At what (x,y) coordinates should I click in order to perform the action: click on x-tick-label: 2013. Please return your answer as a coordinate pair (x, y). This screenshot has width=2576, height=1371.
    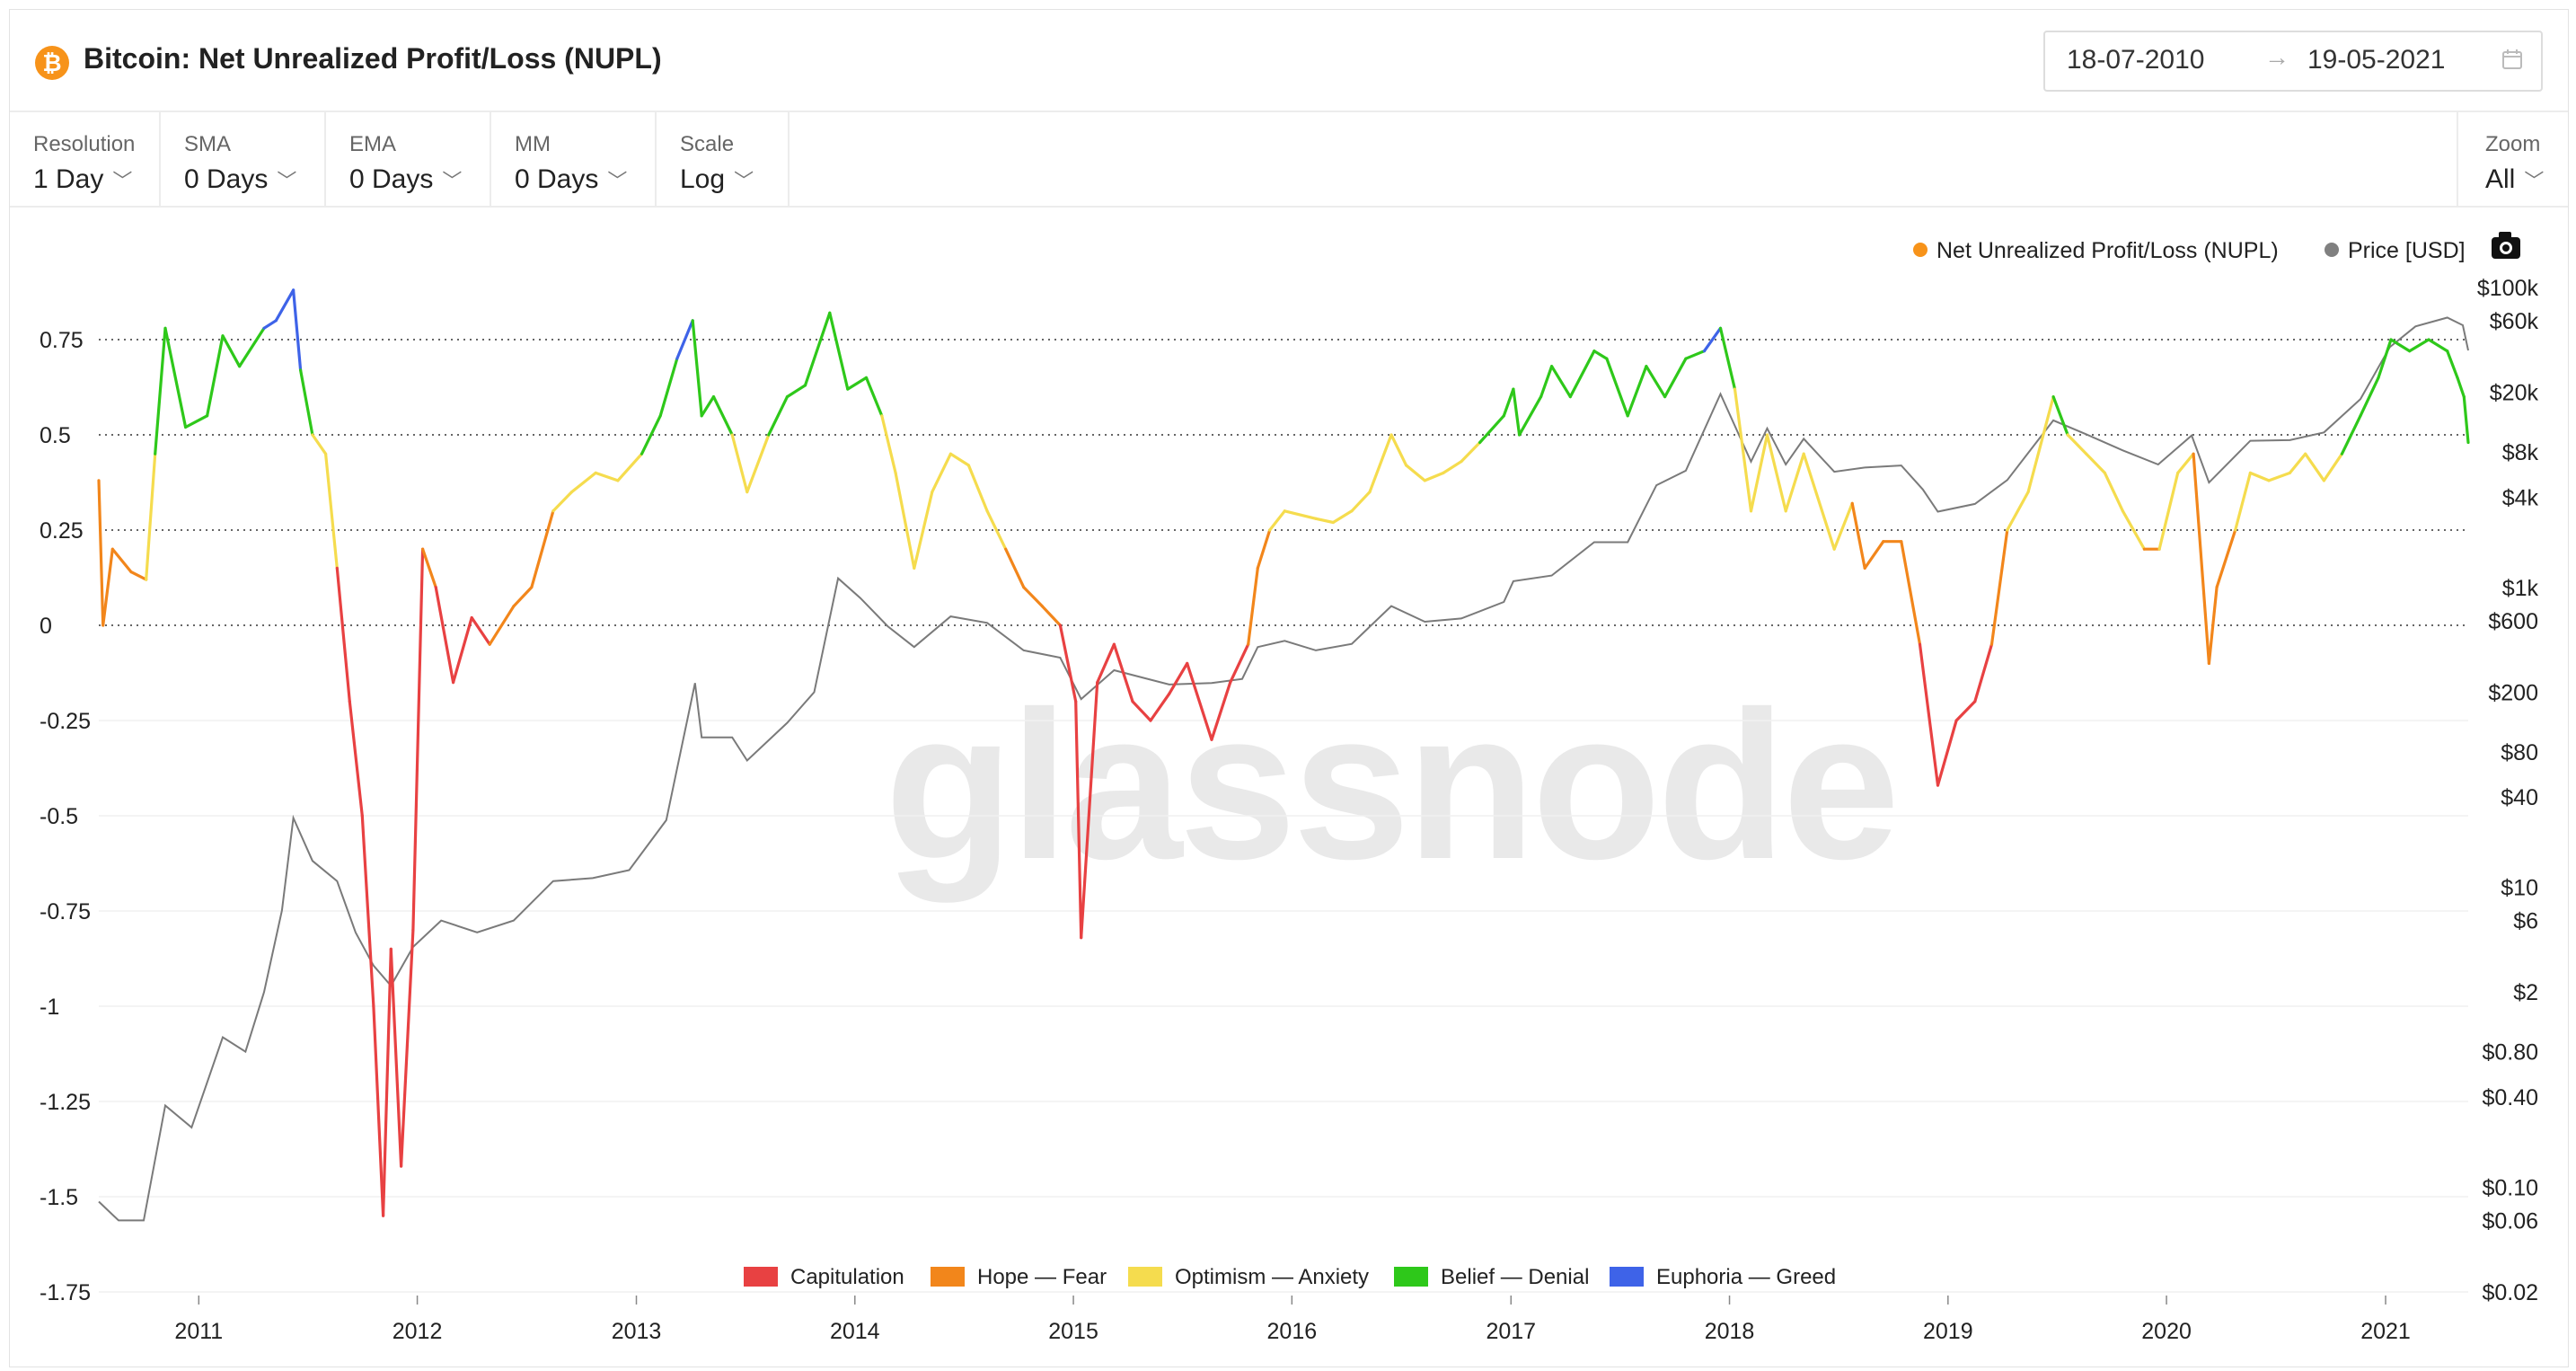
    Looking at the image, I should click on (637, 1331).